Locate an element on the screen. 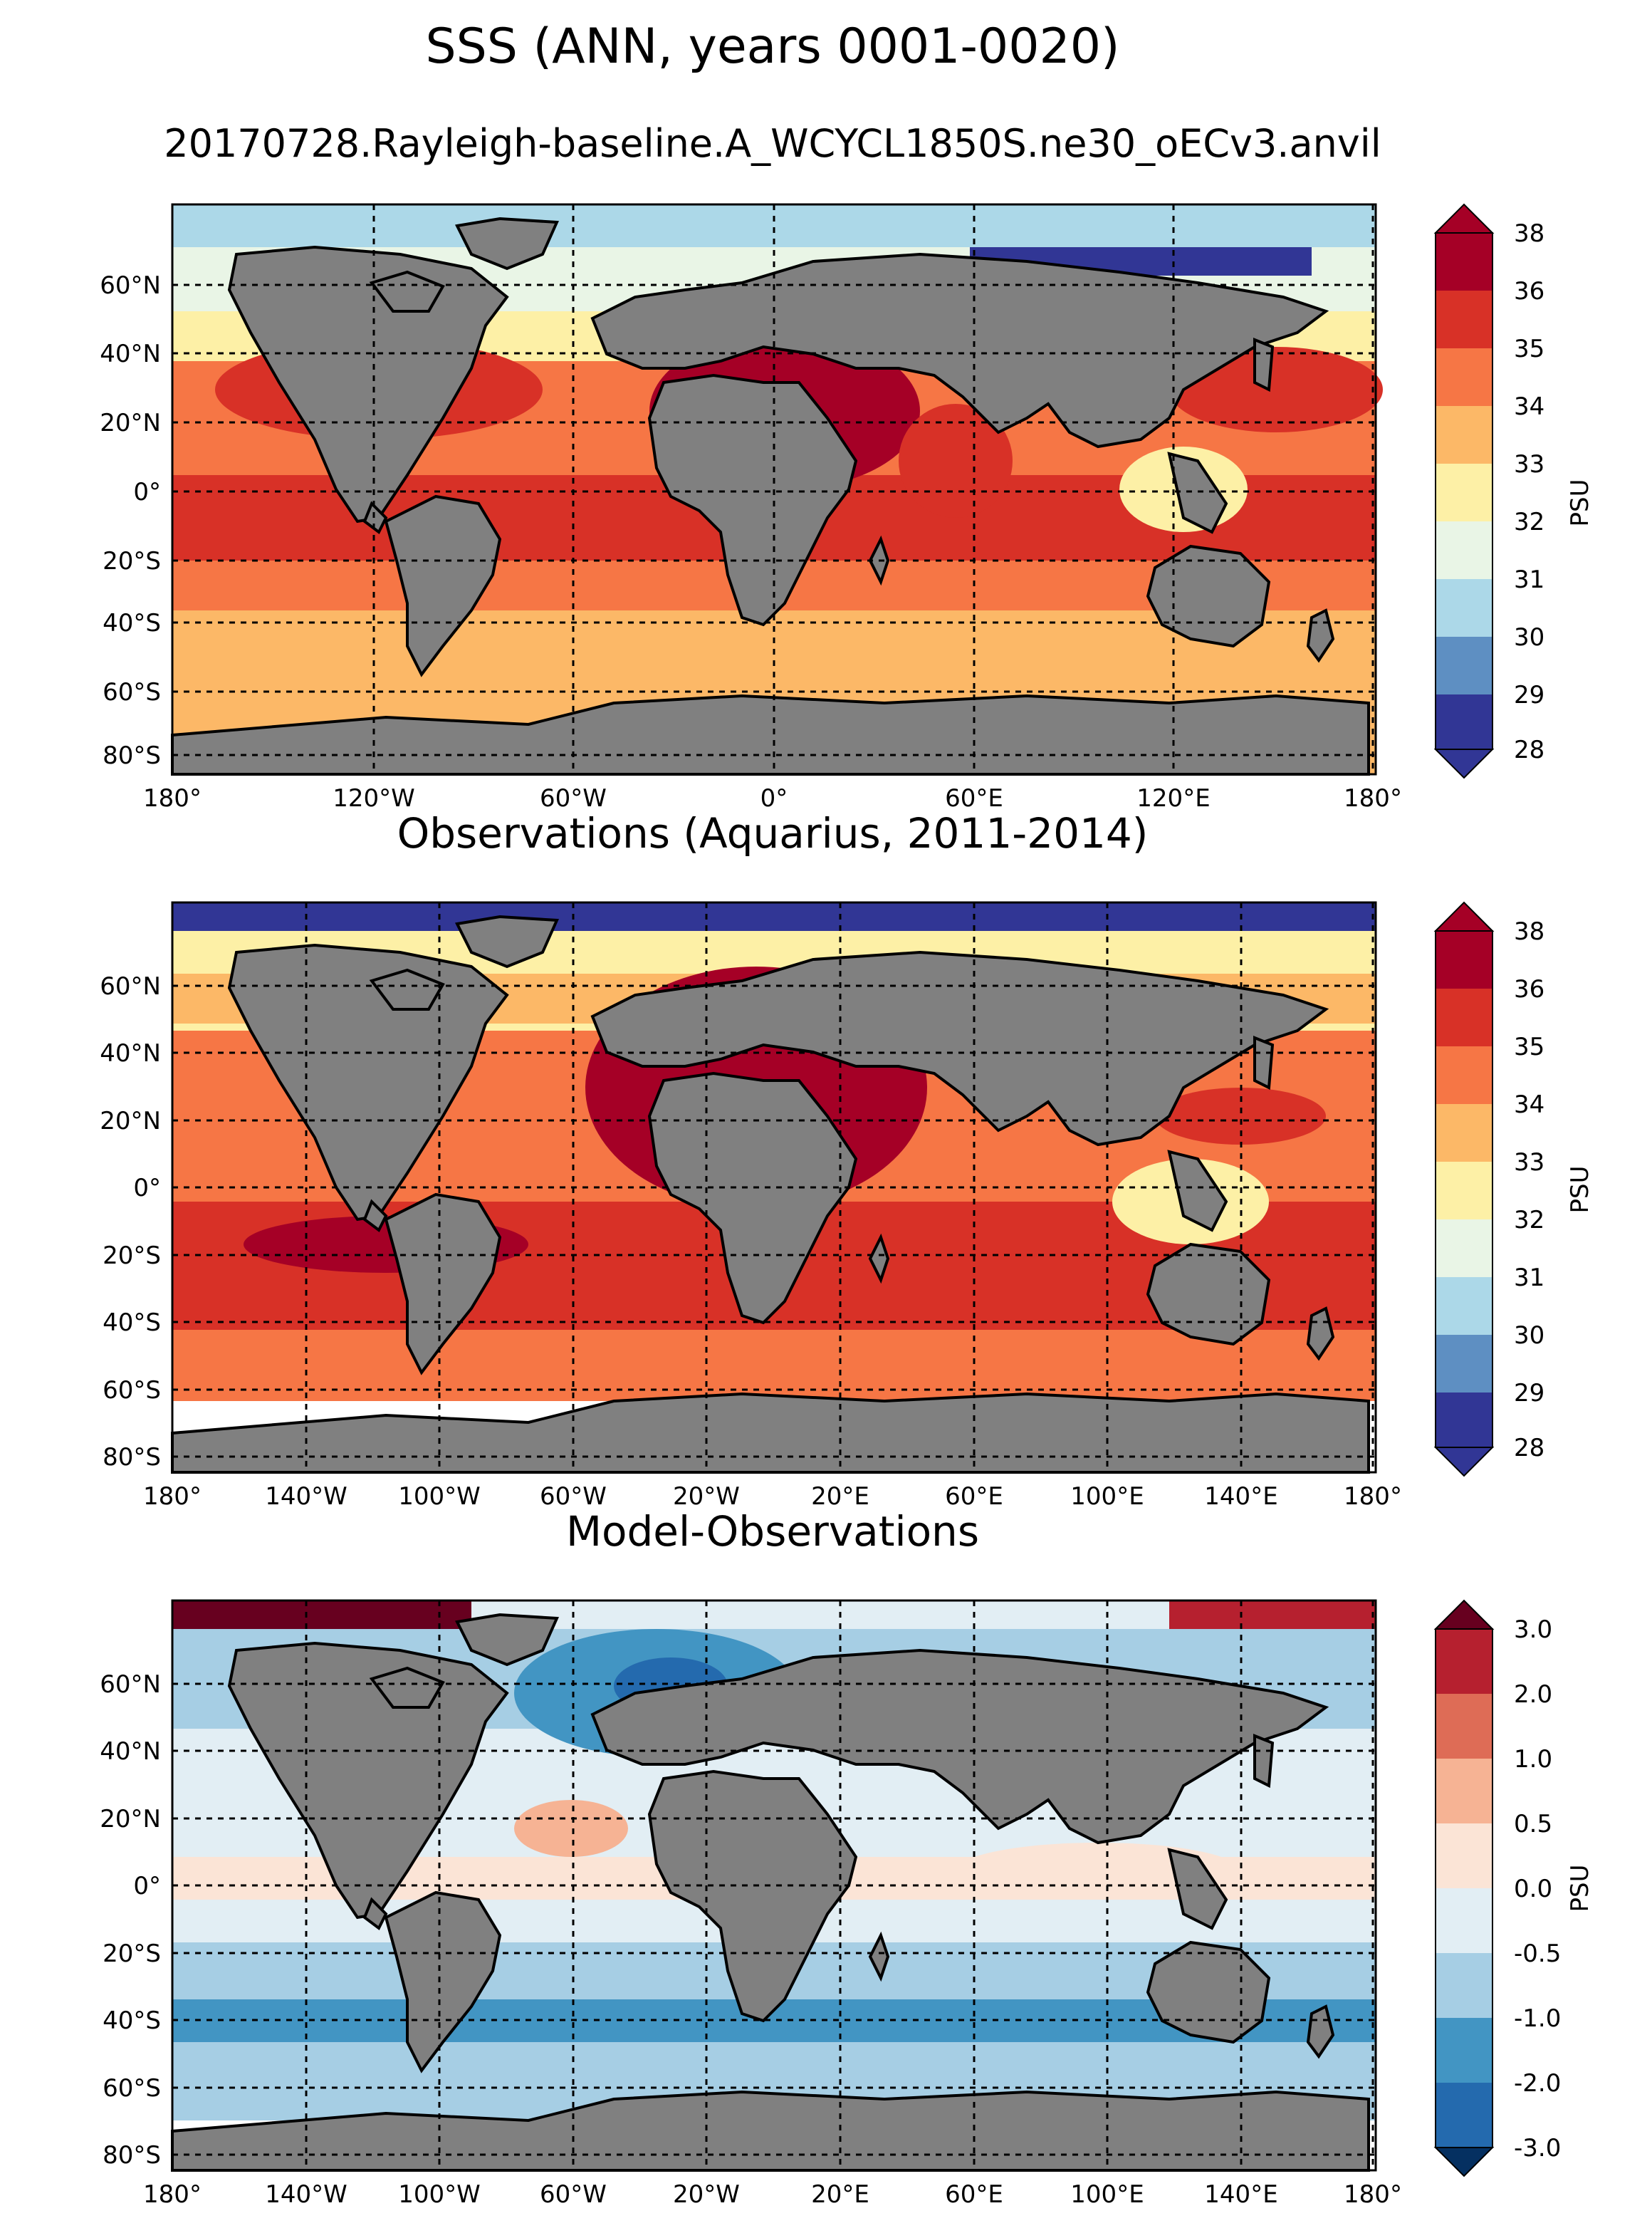  model-wpacific-max is located at coordinates (1276, 389).